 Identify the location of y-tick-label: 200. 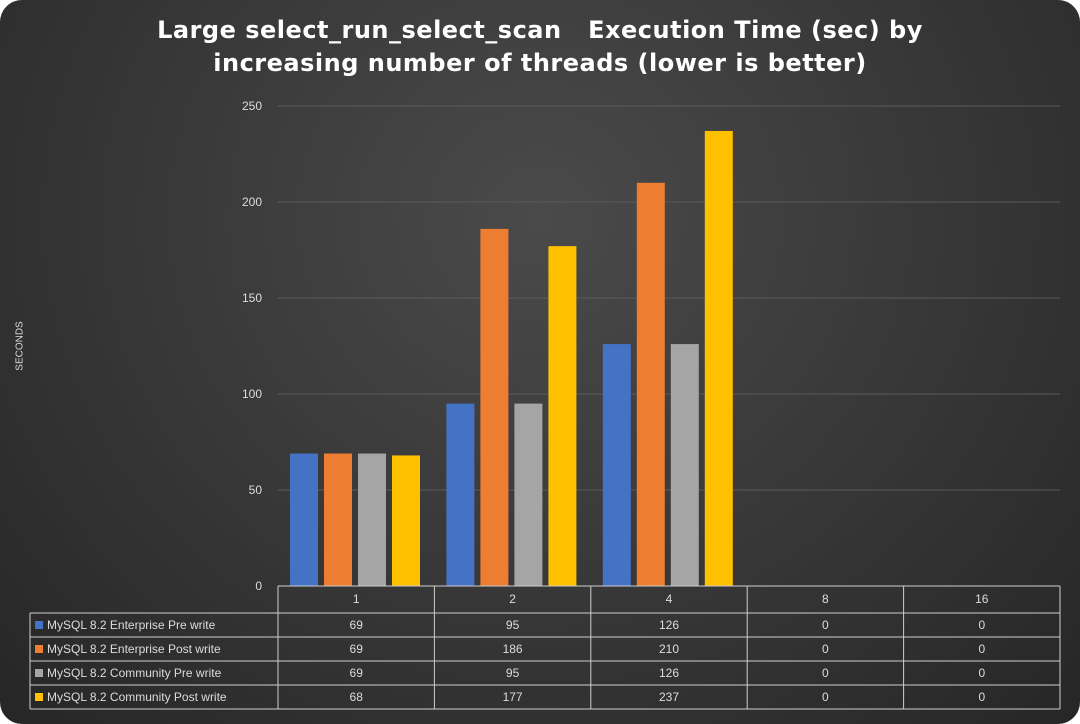
(252, 202).